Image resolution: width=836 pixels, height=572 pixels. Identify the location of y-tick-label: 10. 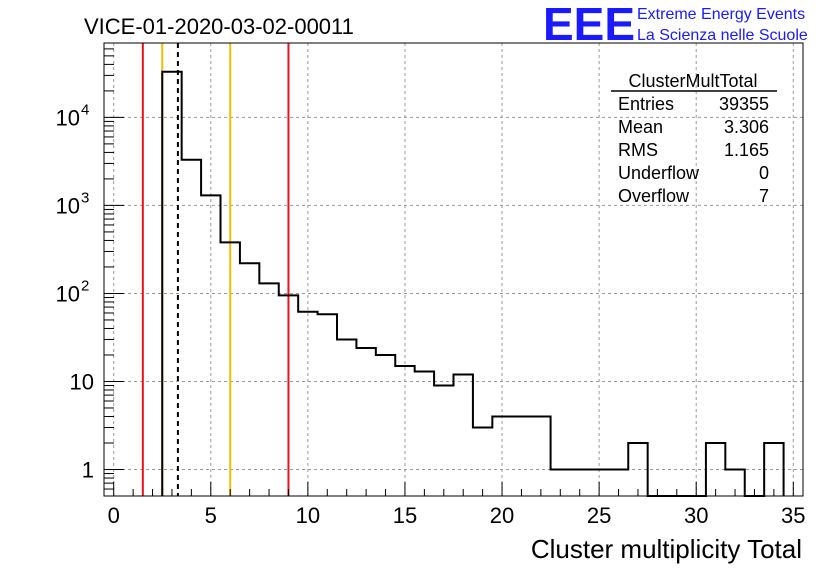
(82, 381).